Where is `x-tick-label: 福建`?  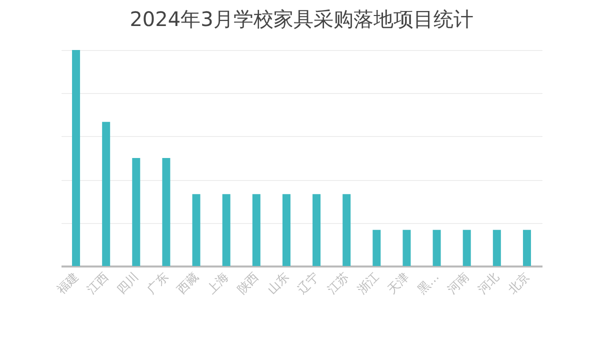
x-tick-label: 福建 is located at coordinates (67, 283).